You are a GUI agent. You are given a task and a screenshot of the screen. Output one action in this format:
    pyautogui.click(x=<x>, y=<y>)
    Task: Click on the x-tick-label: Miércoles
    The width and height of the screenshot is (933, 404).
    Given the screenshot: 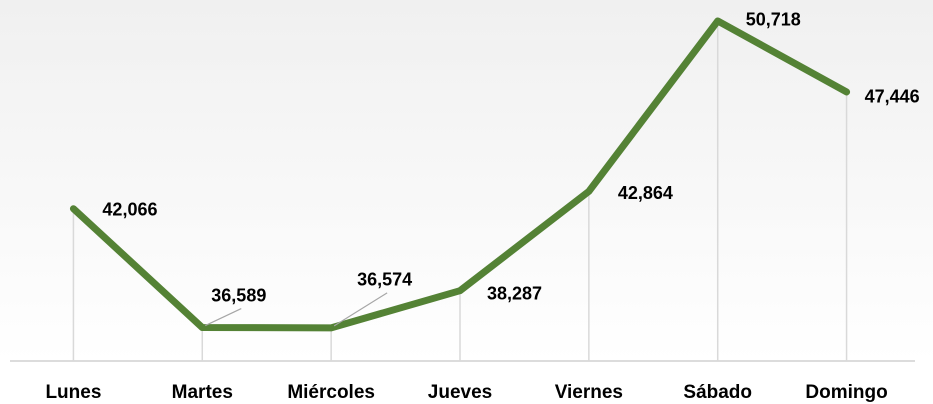 What is the action you would take?
    pyautogui.click(x=331, y=392)
    